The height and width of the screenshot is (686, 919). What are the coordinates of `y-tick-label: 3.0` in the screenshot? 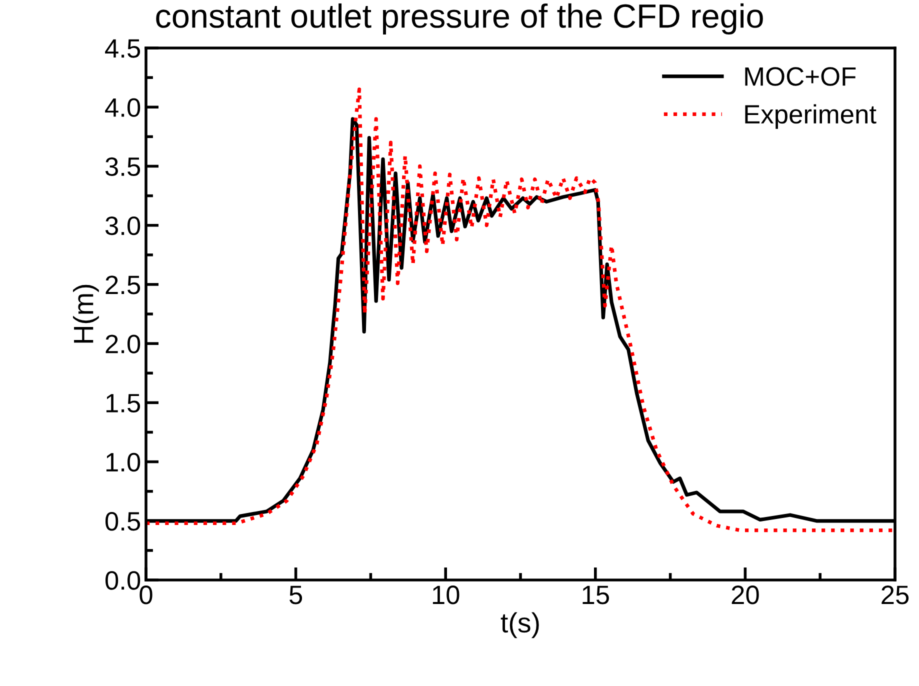 It's located at (122, 226).